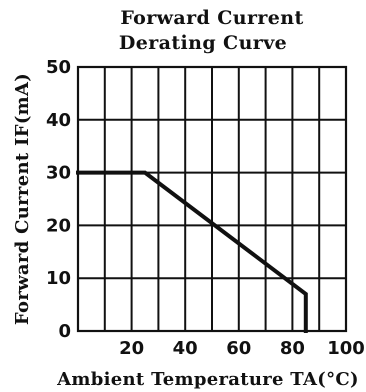 This screenshot has width=366, height=392. I want to click on chart-title-line-2: Derating Curve, so click(203, 43).